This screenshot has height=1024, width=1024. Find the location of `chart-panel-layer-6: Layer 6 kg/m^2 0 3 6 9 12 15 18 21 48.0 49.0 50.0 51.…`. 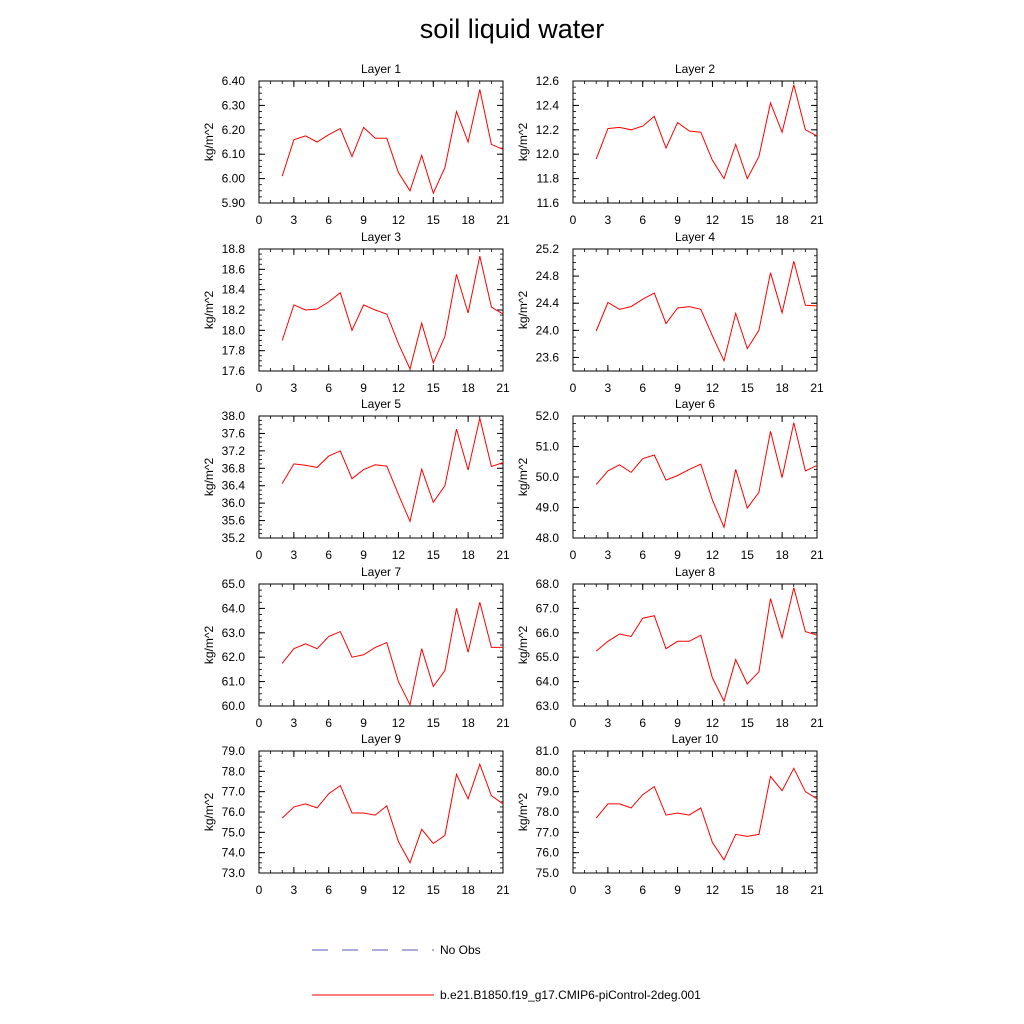

chart-panel-layer-6: Layer 6 kg/m^2 0 3 6 9 12 15 18 21 48.0 49.0 50.0 51.… is located at coordinates (670, 479).